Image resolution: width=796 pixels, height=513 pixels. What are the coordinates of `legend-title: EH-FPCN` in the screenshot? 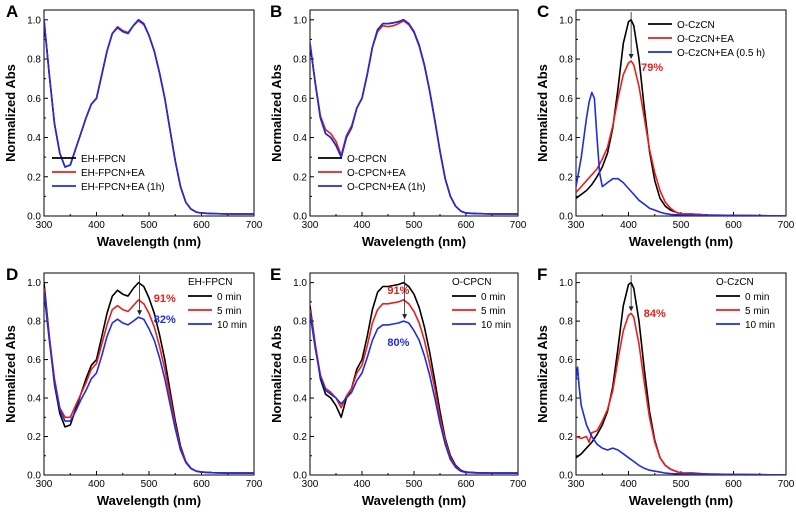 It's located at (210, 282).